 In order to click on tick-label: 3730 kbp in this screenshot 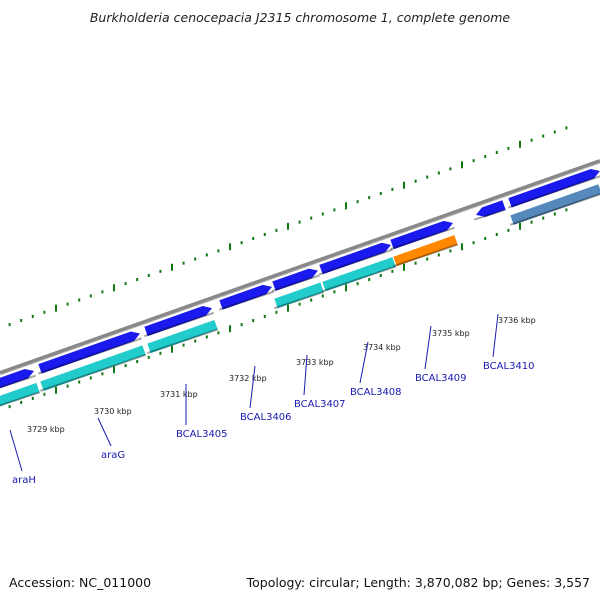, I will do `click(113, 411)`.